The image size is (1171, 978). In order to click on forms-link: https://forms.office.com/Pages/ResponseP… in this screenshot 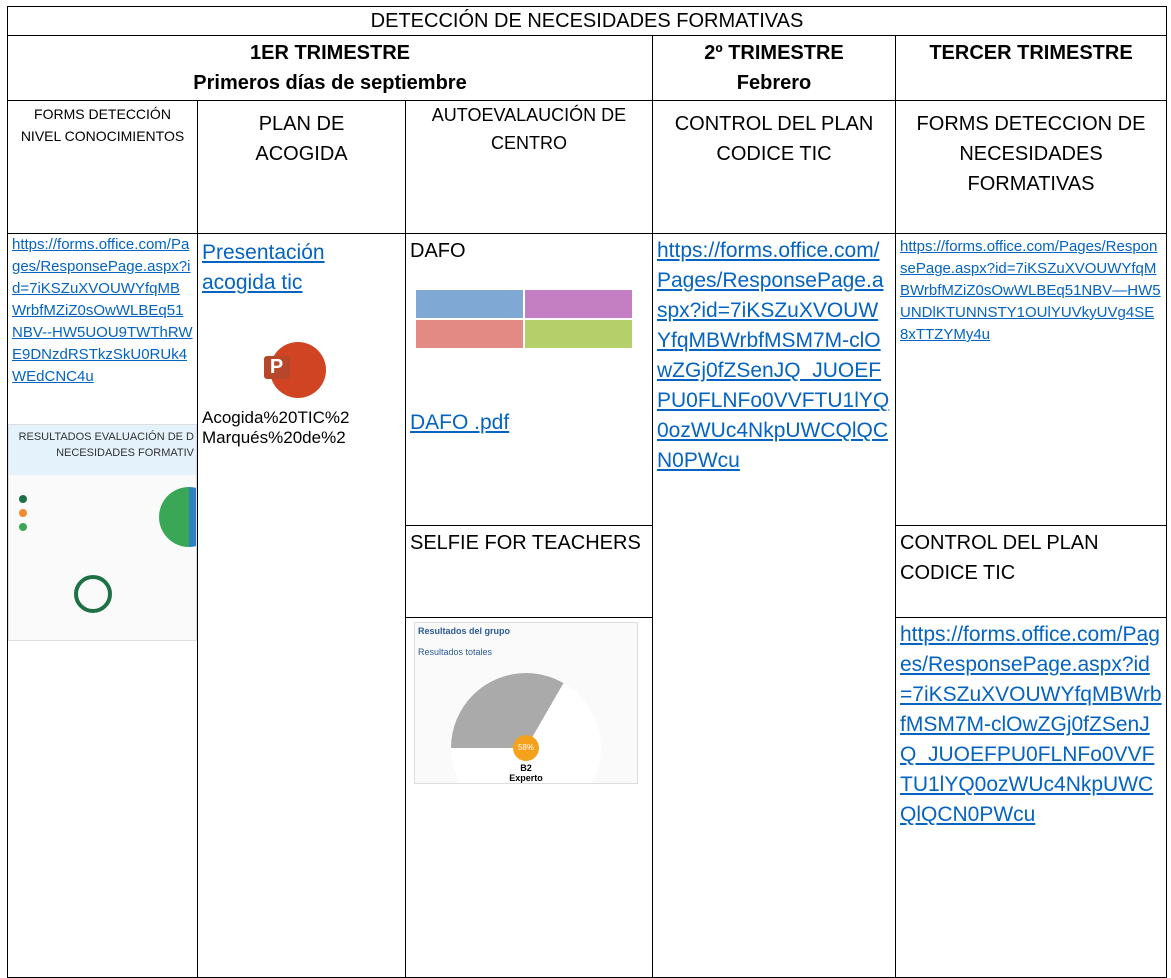, I will do `click(102, 310)`.